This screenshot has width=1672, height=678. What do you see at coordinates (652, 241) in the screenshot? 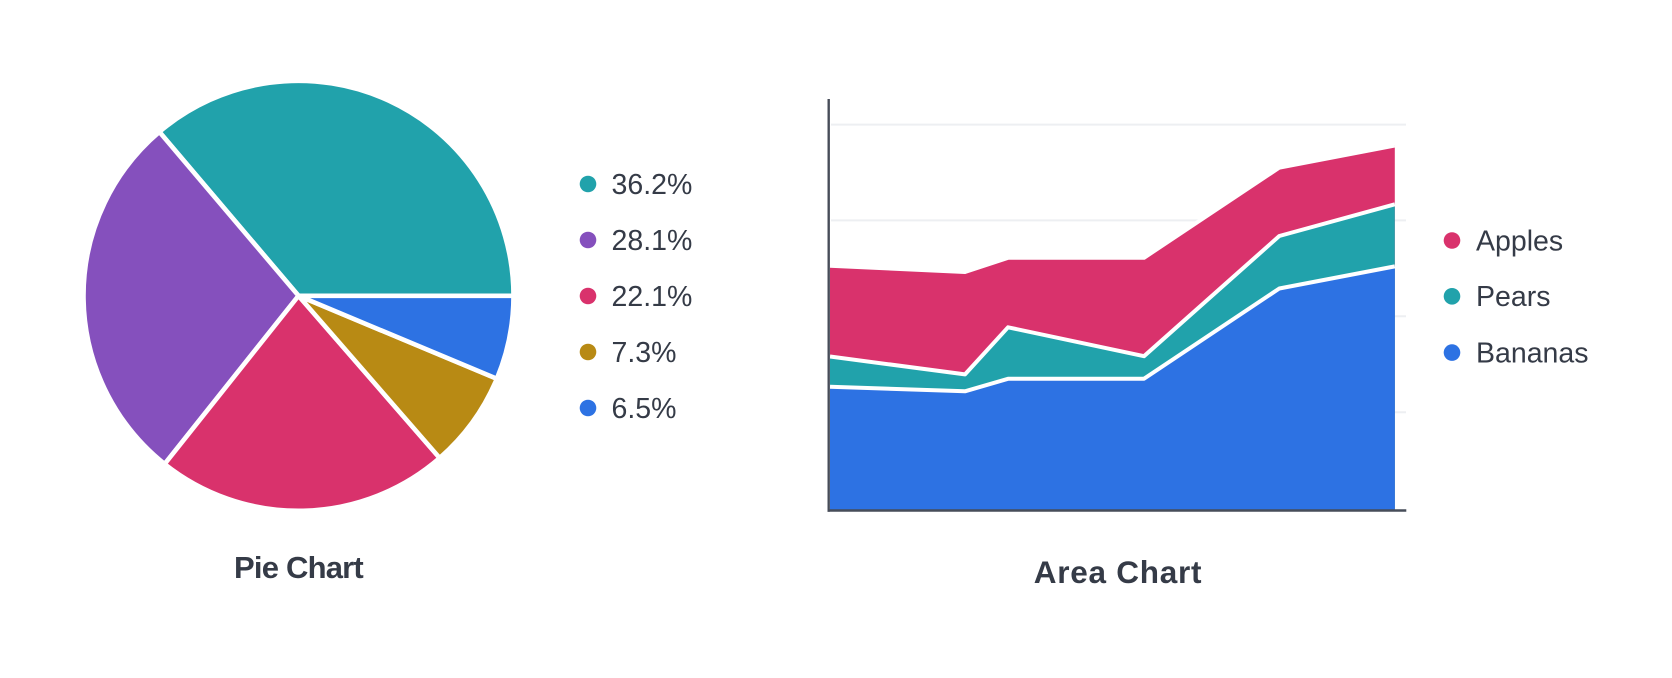
I see `svg-text: 28.1%` at bounding box center [652, 241].